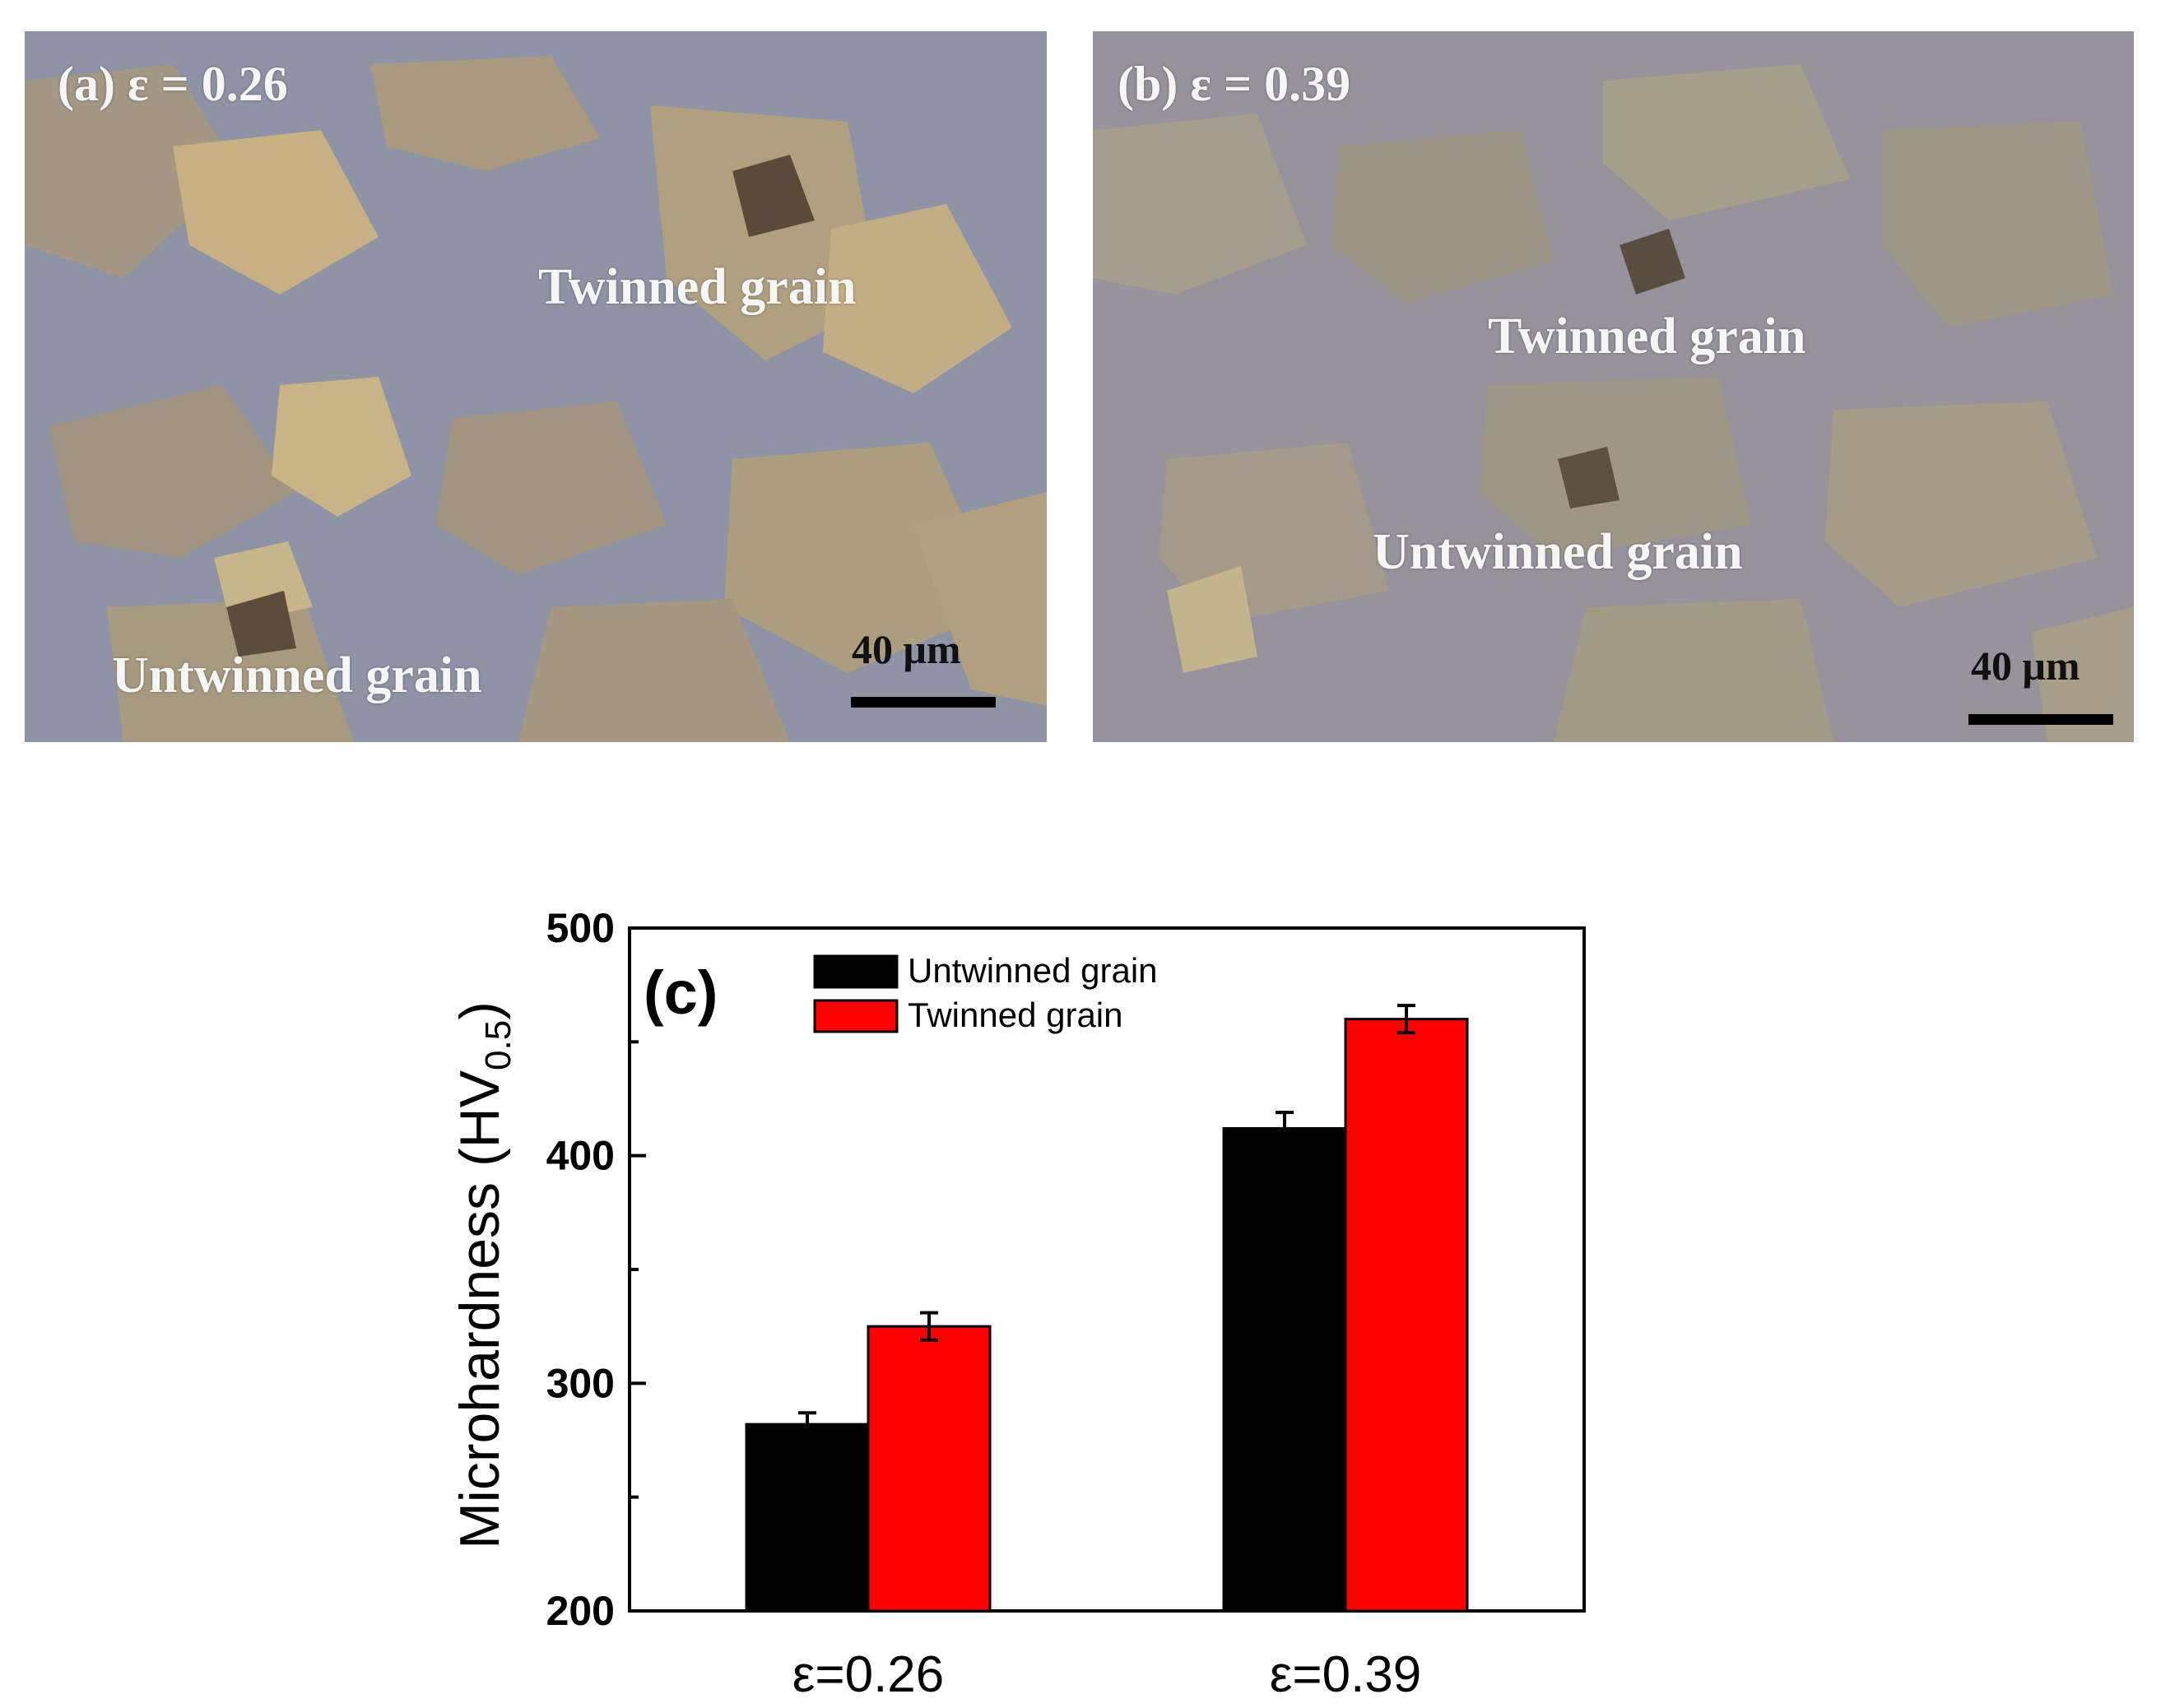 The width and height of the screenshot is (2161, 1708). Describe the element at coordinates (923, 702) in the screenshot. I see `panel-a-scale-bar` at that location.